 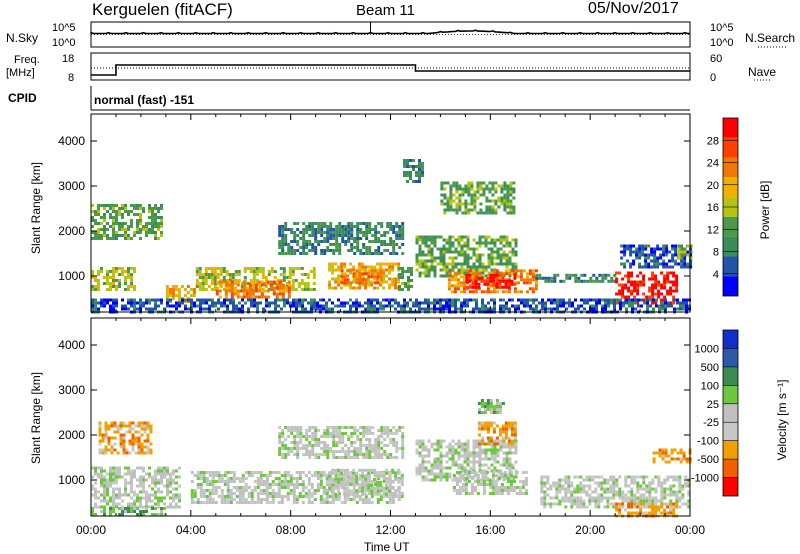 What do you see at coordinates (71, 78) in the screenshot?
I see `freq-tick-bottom: 8` at bounding box center [71, 78].